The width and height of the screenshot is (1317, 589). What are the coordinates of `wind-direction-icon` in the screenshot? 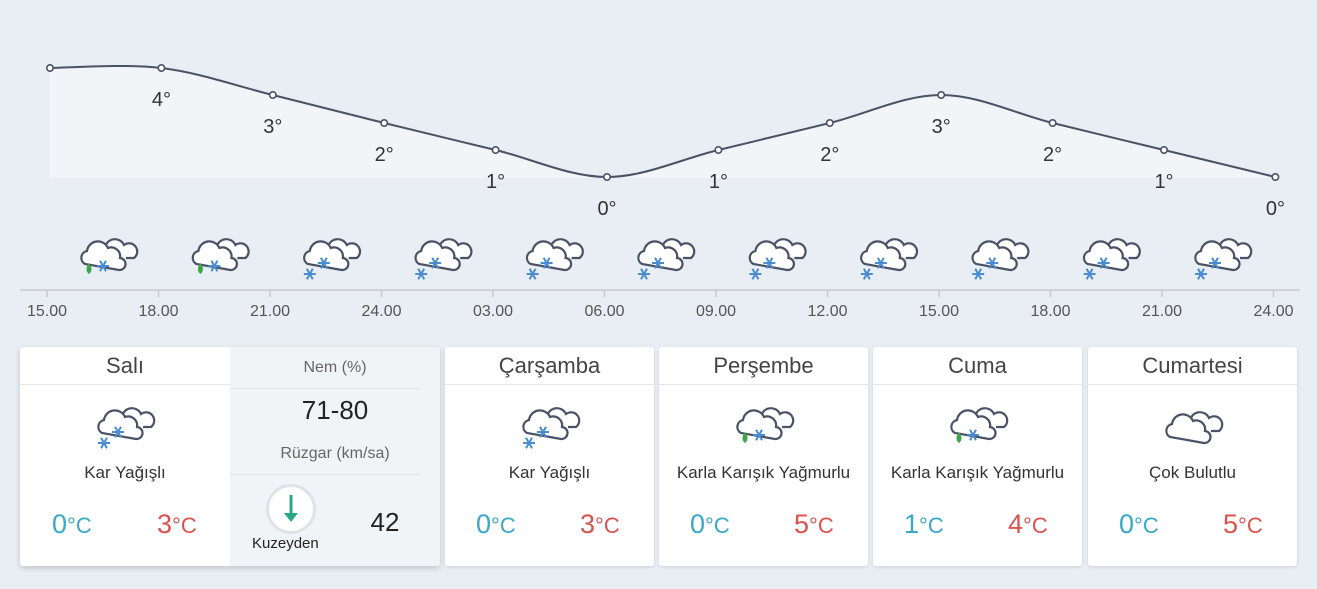 It's located at (291, 509).